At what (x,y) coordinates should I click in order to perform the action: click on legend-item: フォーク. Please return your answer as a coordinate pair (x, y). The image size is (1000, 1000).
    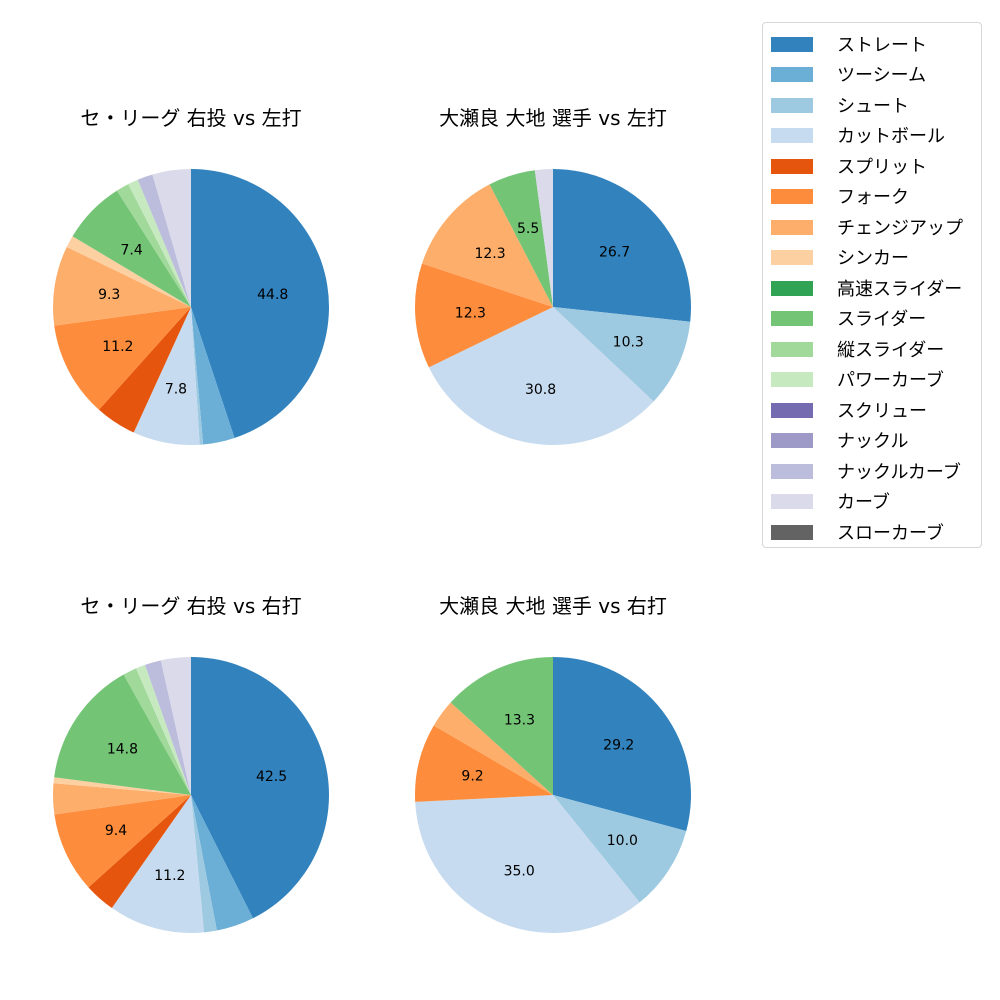
    Looking at the image, I should click on (840, 196).